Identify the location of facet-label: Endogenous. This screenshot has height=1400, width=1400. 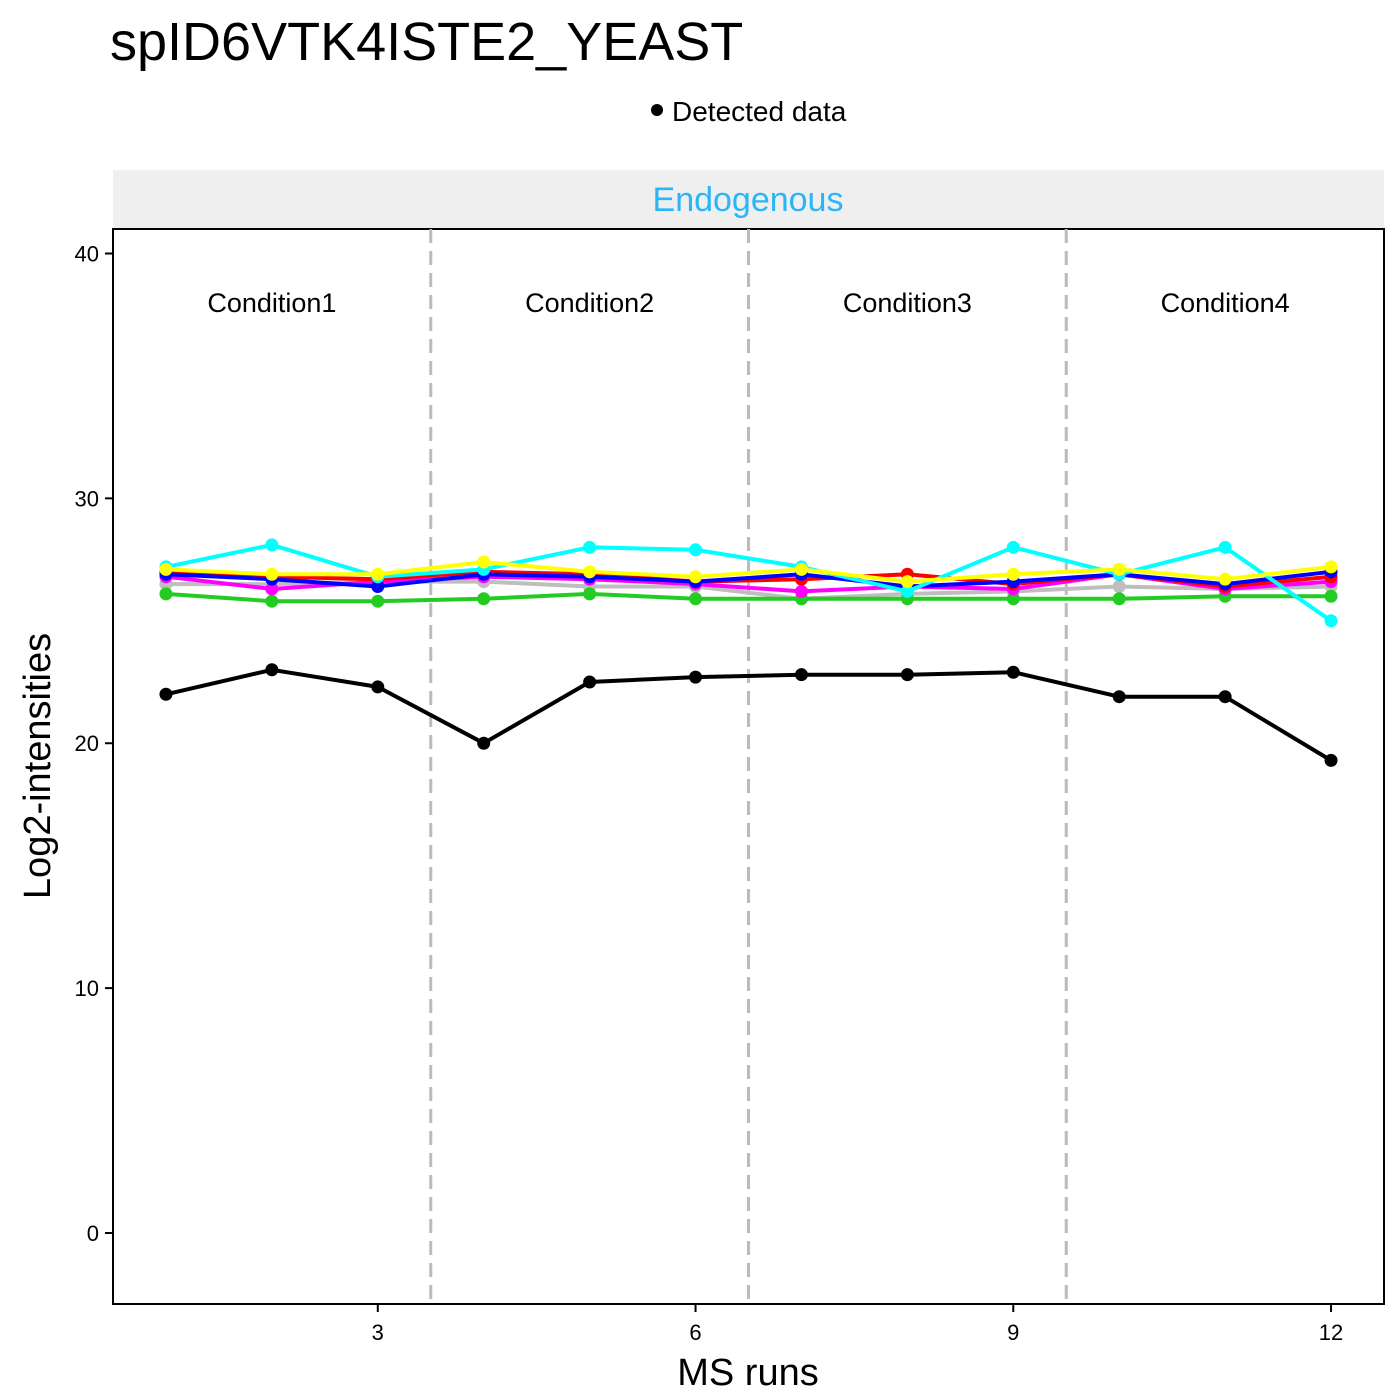
(748, 200).